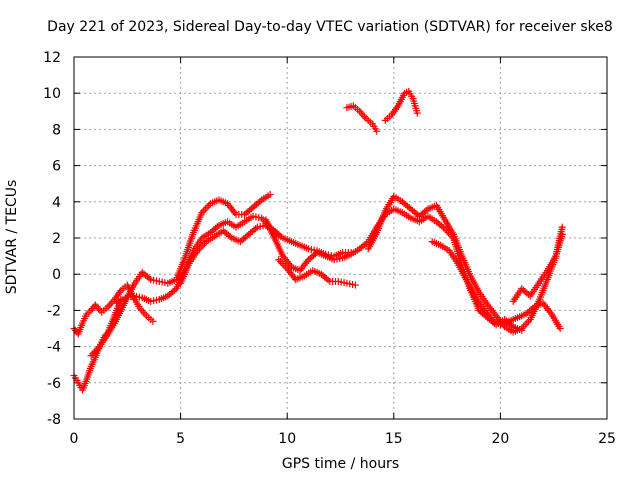 The height and width of the screenshot is (480, 640). What do you see at coordinates (54, 311) in the screenshot?
I see `y-tick-label: -2` at bounding box center [54, 311].